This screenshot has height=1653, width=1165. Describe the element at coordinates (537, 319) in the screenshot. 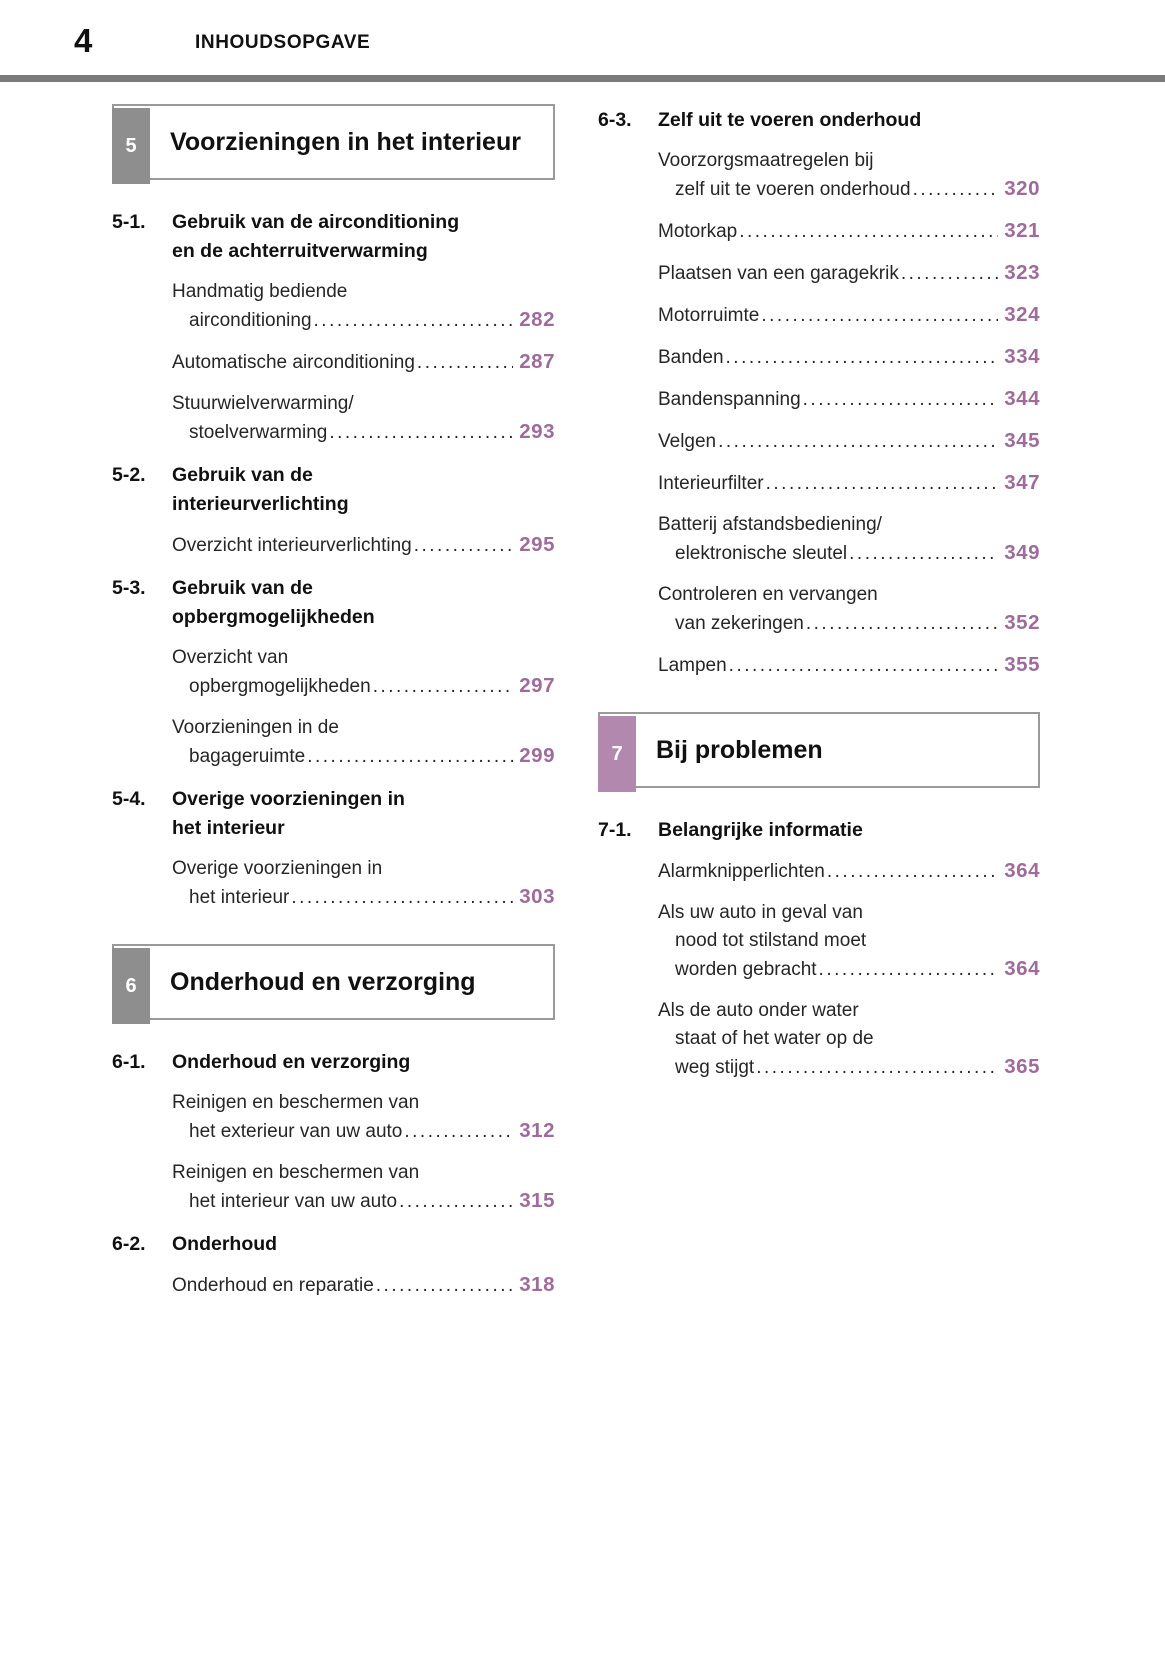

I see `toc-entry-page: 282` at that location.